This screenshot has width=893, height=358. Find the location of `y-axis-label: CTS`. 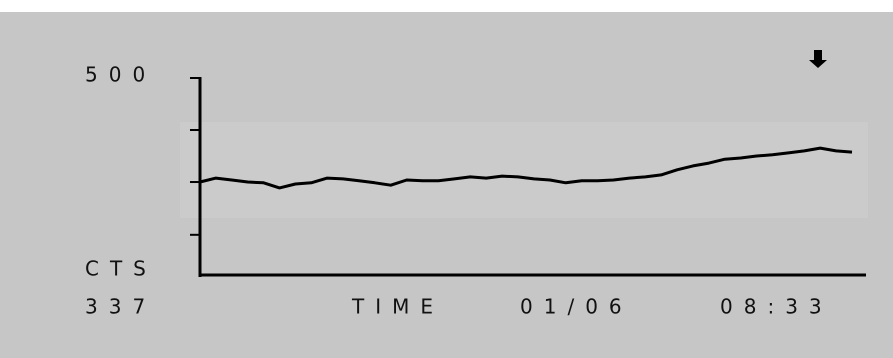

y-axis-label: CTS is located at coordinates (121, 269).